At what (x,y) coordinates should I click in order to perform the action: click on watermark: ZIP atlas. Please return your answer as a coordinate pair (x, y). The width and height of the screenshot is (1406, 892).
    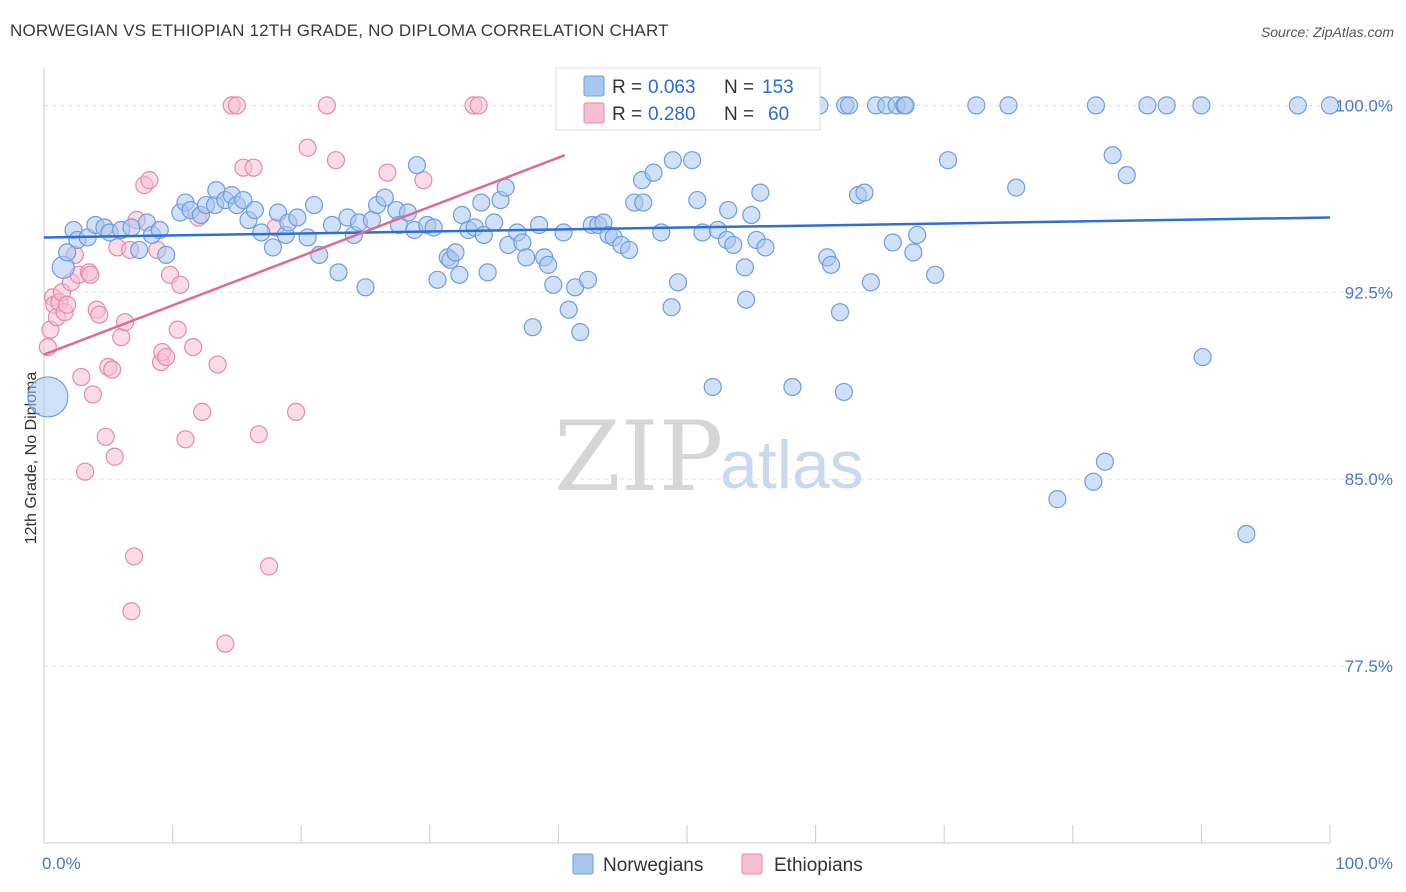
    Looking at the image, I should click on (709, 457).